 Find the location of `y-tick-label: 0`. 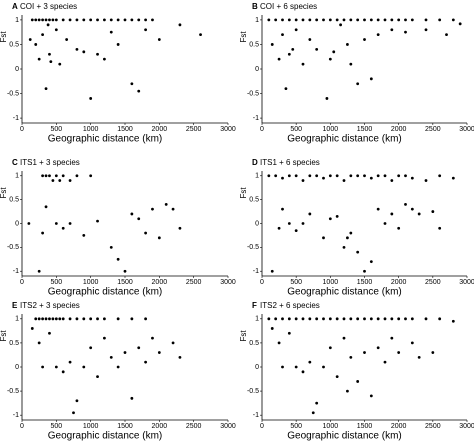

y-tick-label: 0 is located at coordinates (257, 367).